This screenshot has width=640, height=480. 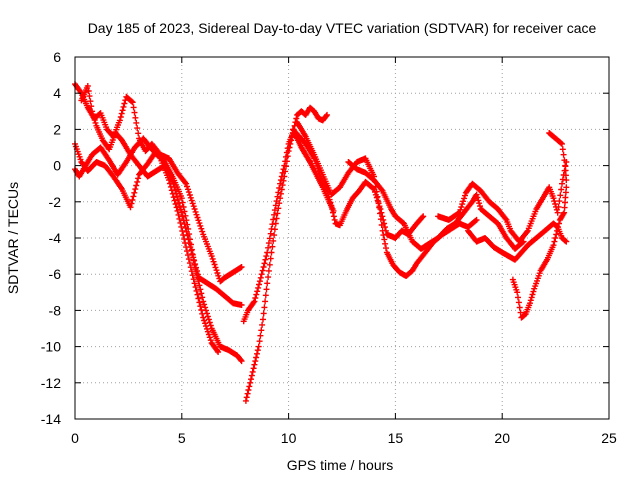 I want to click on track-4-markers, so click(x=161, y=195).